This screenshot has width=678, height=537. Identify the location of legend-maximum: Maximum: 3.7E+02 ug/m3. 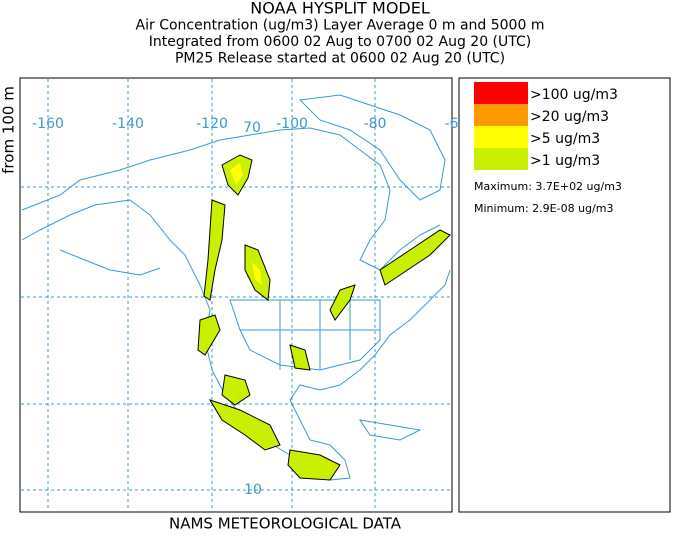
(548, 186).